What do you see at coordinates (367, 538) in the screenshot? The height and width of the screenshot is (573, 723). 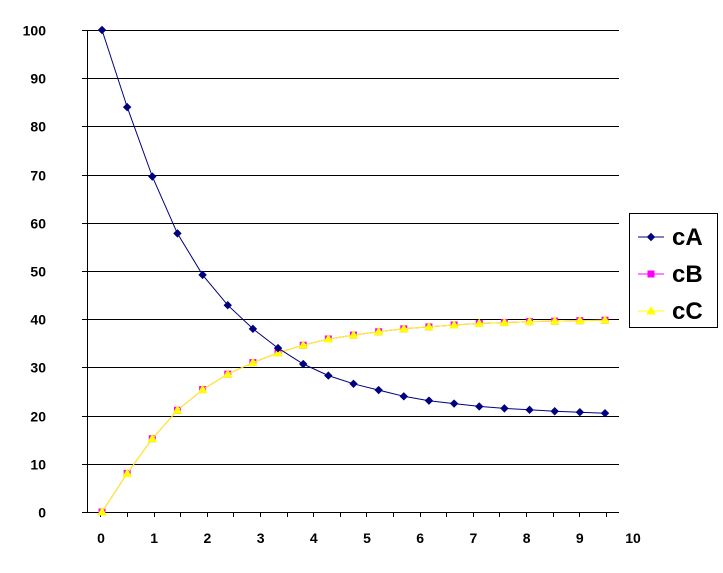 I see `x-tick-label-5: 5` at bounding box center [367, 538].